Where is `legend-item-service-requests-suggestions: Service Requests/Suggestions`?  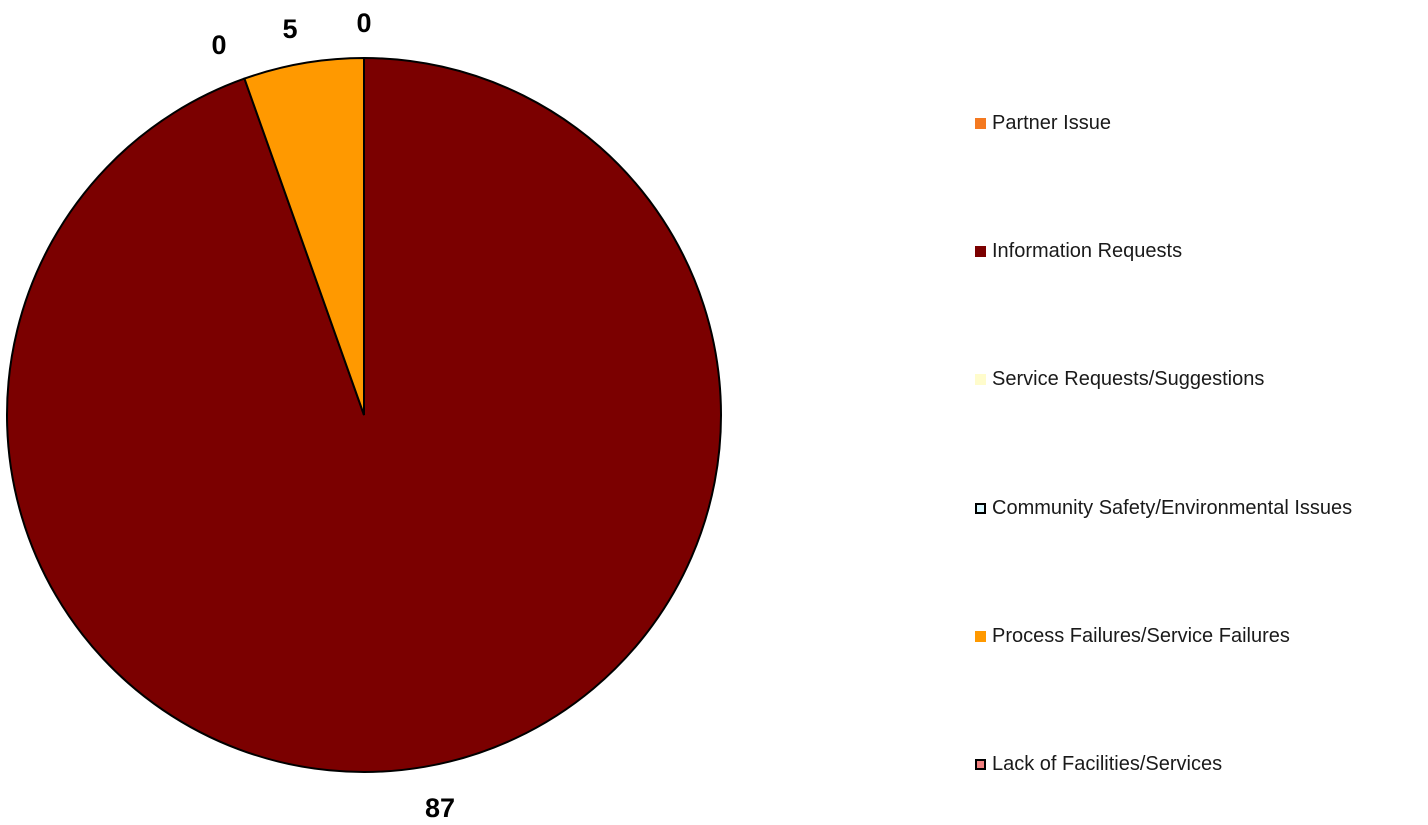 legend-item-service-requests-suggestions: Service Requests/Suggestions is located at coordinates (1119, 379).